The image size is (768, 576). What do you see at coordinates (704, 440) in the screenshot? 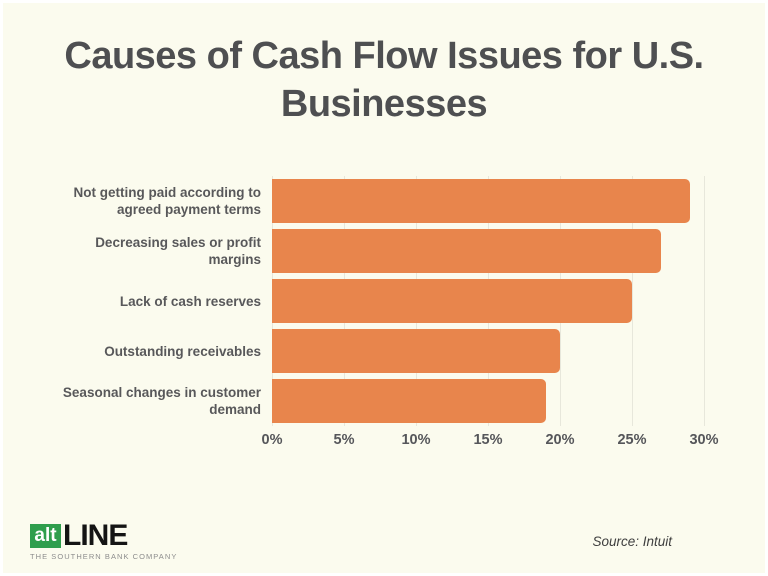
I see `x-tick-label: 30%` at bounding box center [704, 440].